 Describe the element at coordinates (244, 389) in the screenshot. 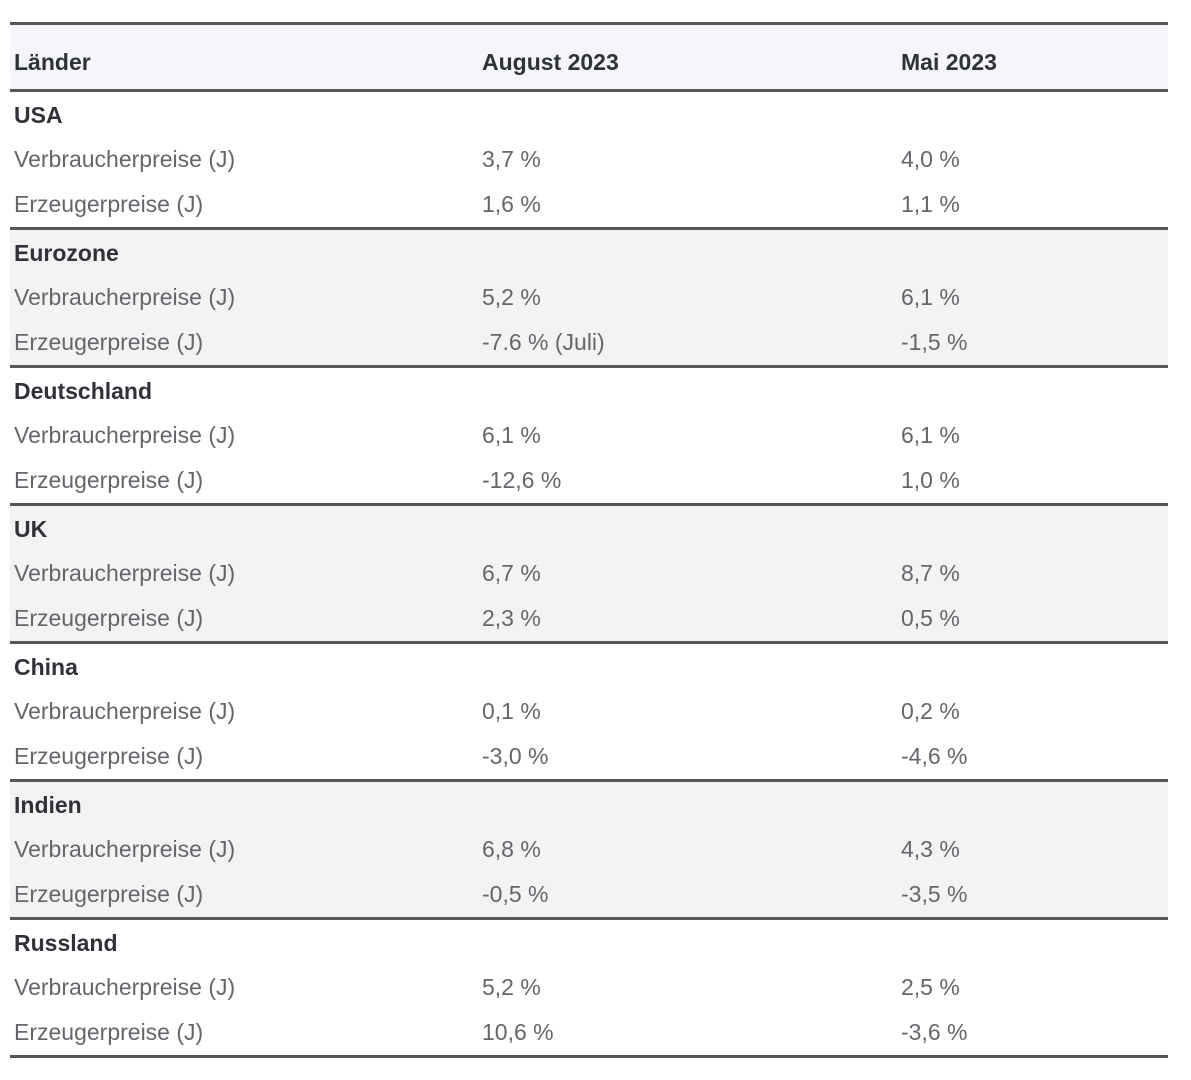

I see `country-name: Deutschland` at that location.